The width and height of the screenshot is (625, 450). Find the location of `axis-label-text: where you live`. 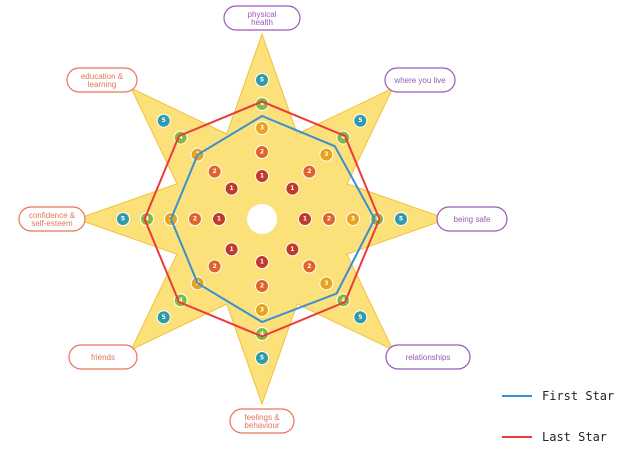

axis-label-text: where you live is located at coordinates (419, 80).